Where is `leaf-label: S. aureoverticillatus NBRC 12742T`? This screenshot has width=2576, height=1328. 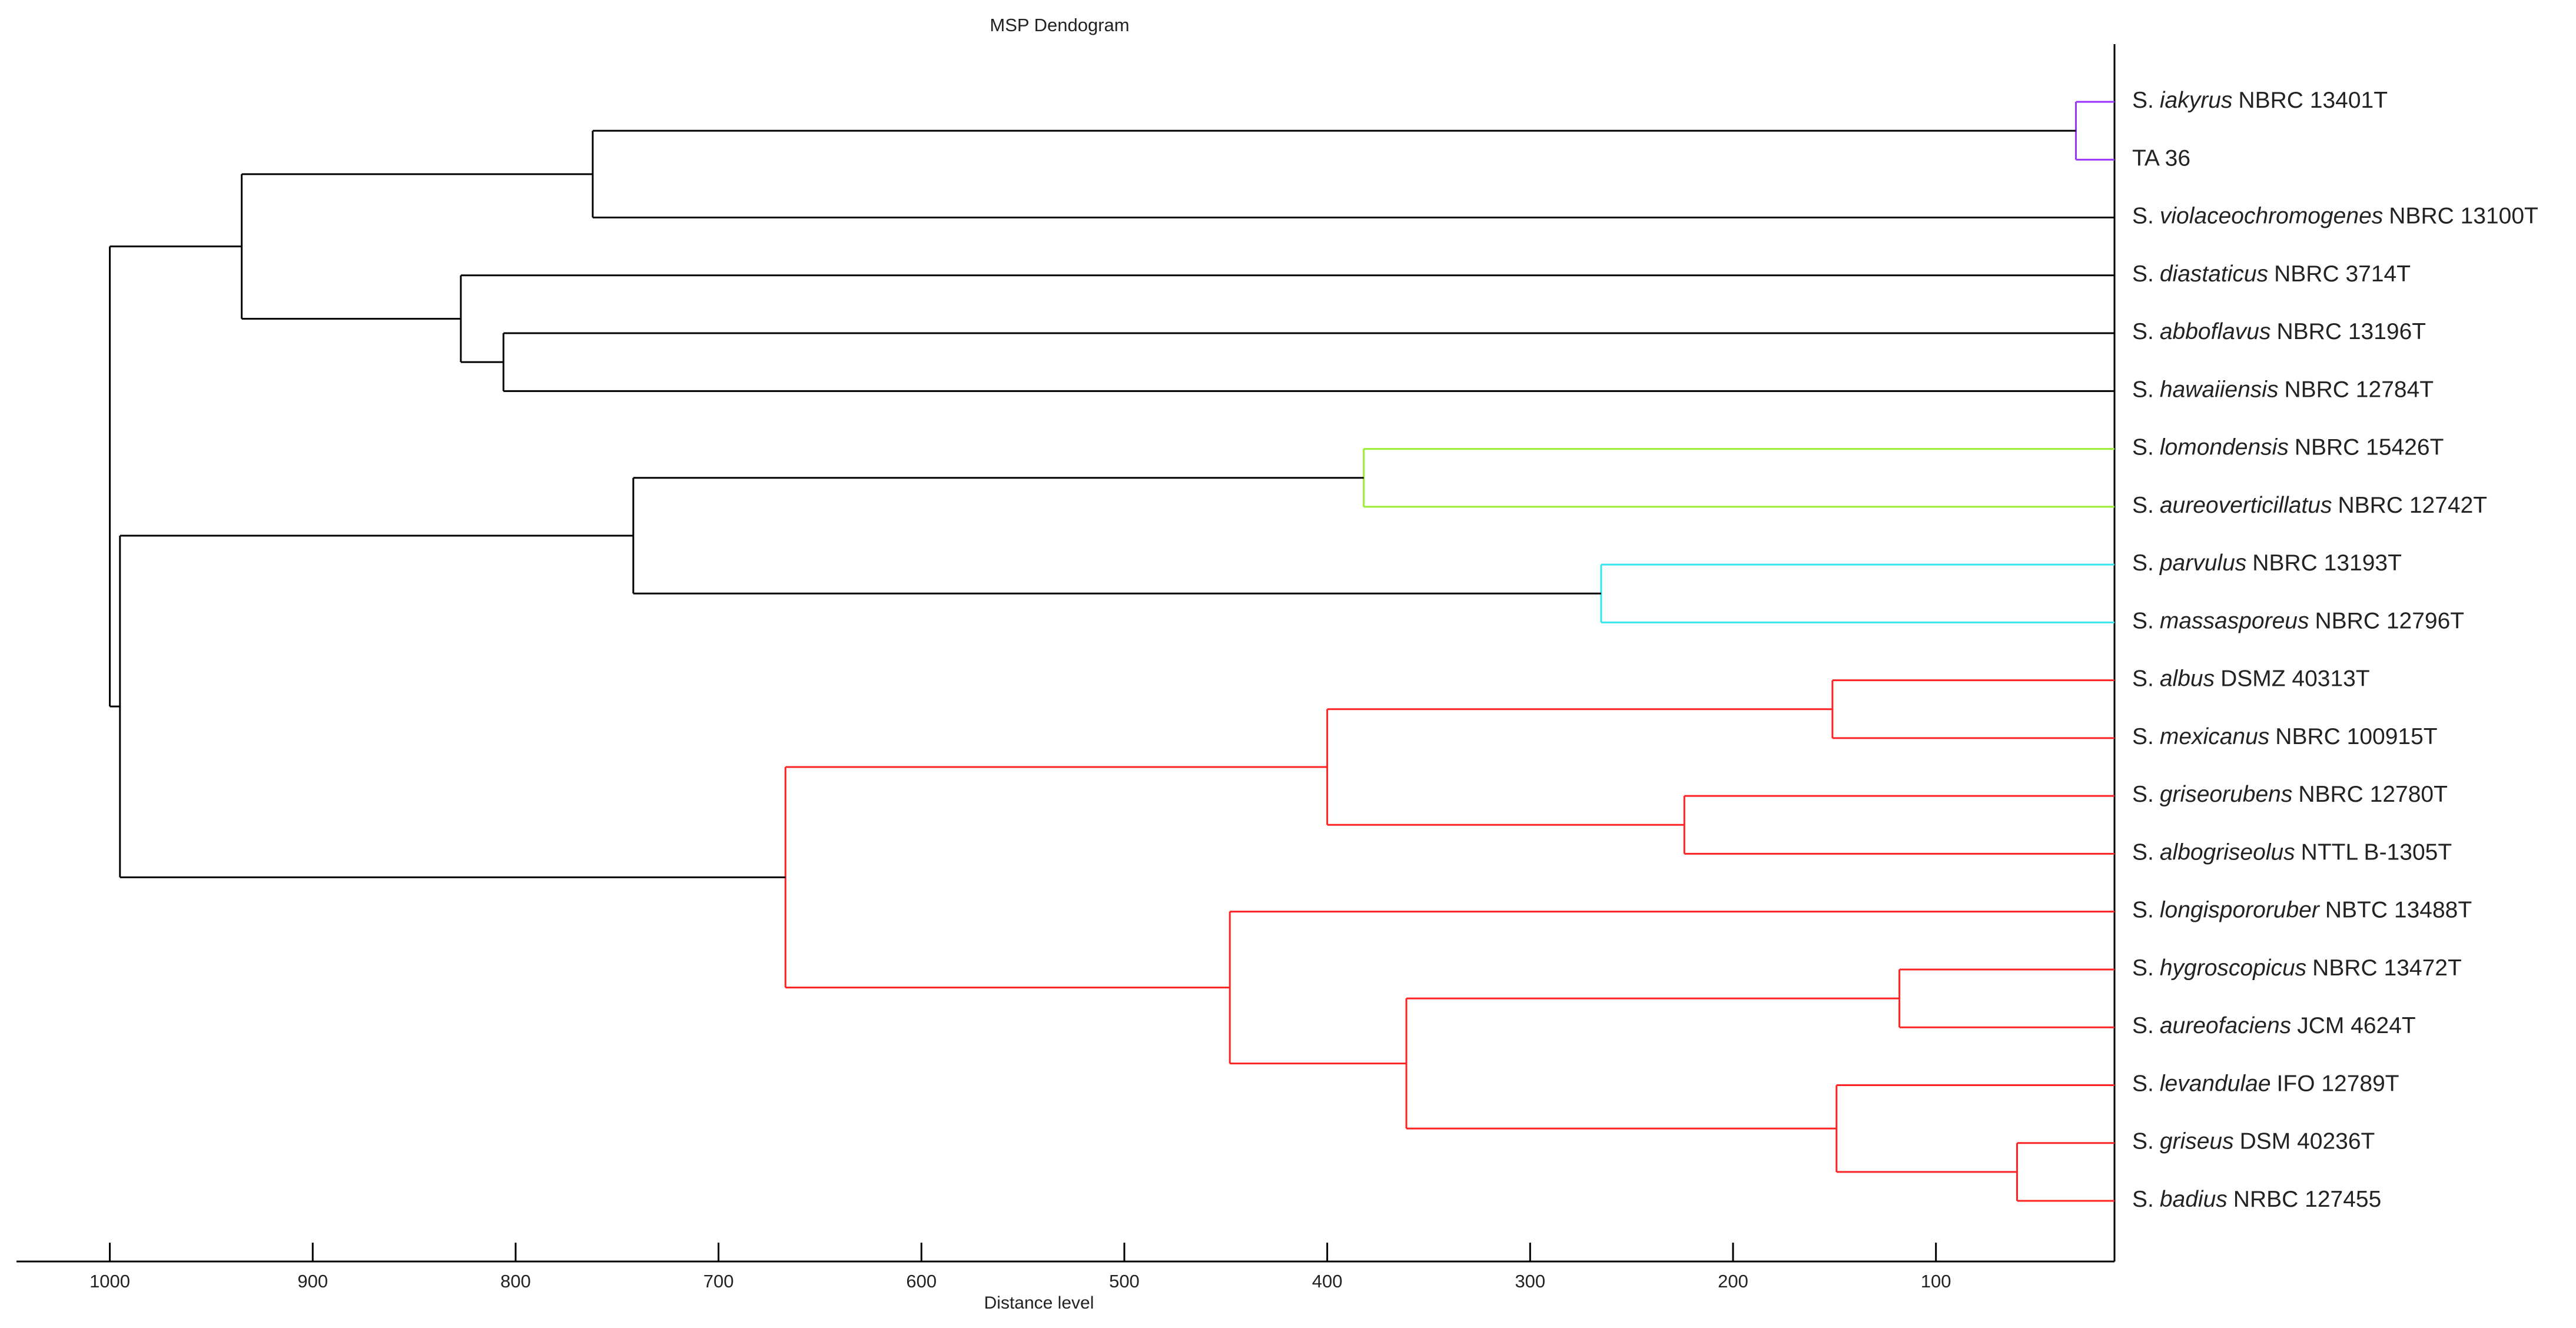
leaf-label: S. aureoverticillatus NBRC 12742T is located at coordinates (2309, 505).